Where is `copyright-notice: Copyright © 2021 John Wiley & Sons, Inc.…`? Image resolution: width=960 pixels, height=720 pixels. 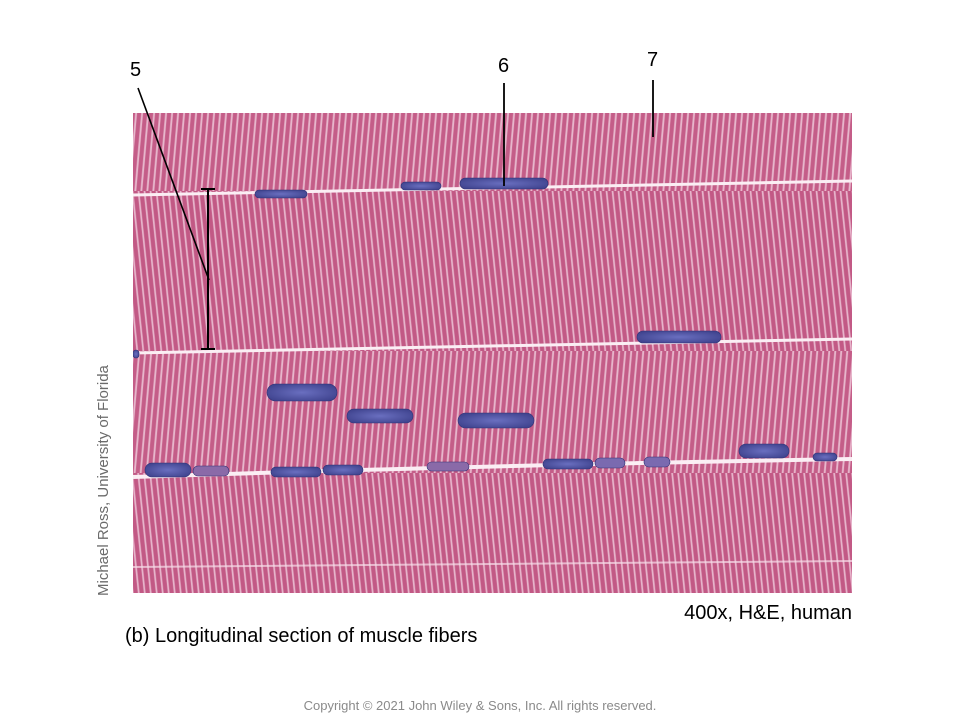 copyright-notice: Copyright © 2021 John Wiley & Sons, Inc.… is located at coordinates (480, 705).